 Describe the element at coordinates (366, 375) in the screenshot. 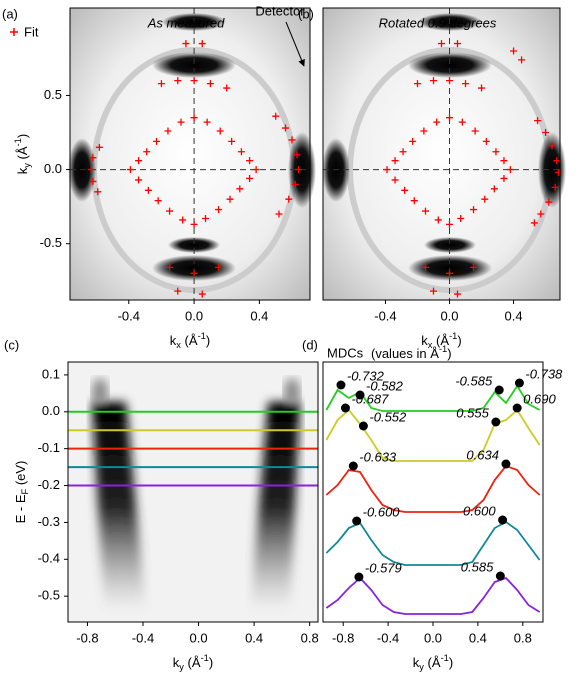

I see `peak-label: -0.732` at that location.